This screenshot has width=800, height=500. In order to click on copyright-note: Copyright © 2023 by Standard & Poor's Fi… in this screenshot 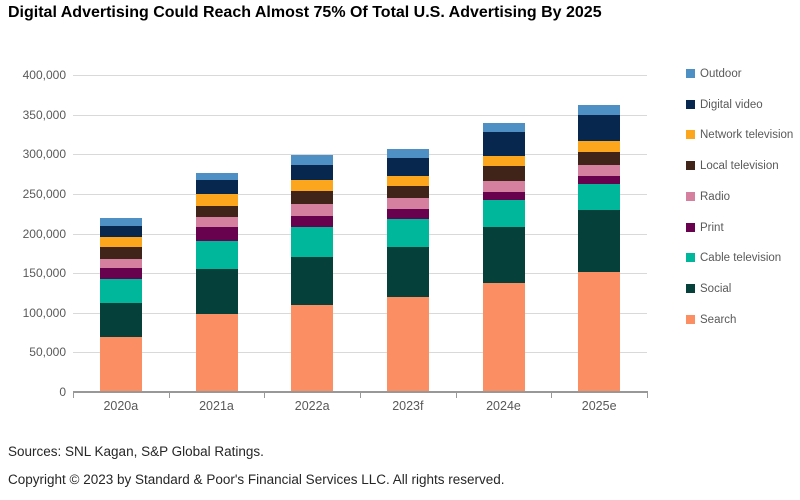, I will do `click(256, 479)`.